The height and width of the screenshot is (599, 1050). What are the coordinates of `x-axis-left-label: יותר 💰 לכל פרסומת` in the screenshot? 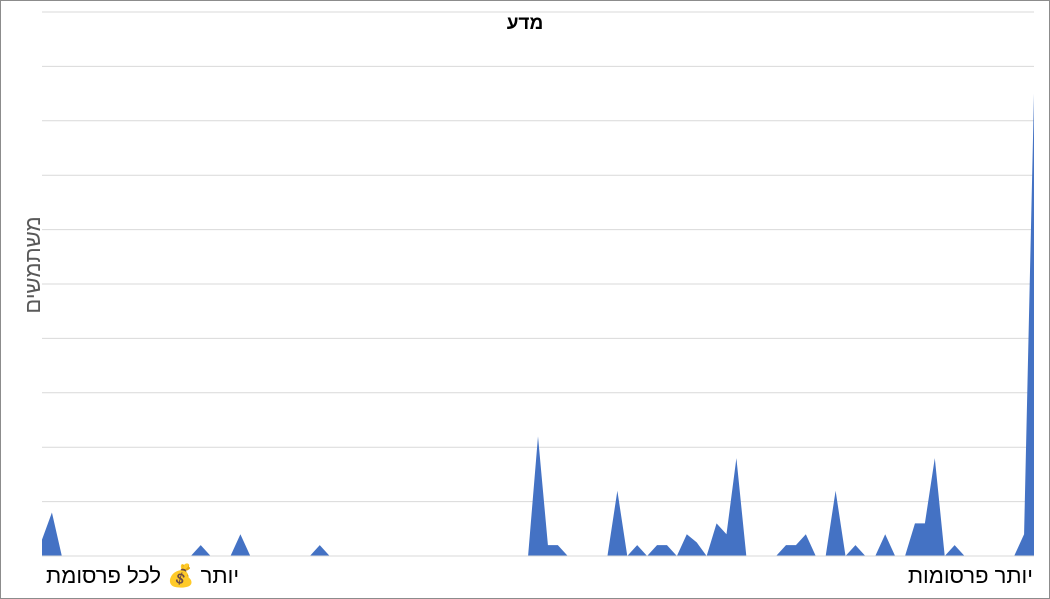 It's located at (143, 575).